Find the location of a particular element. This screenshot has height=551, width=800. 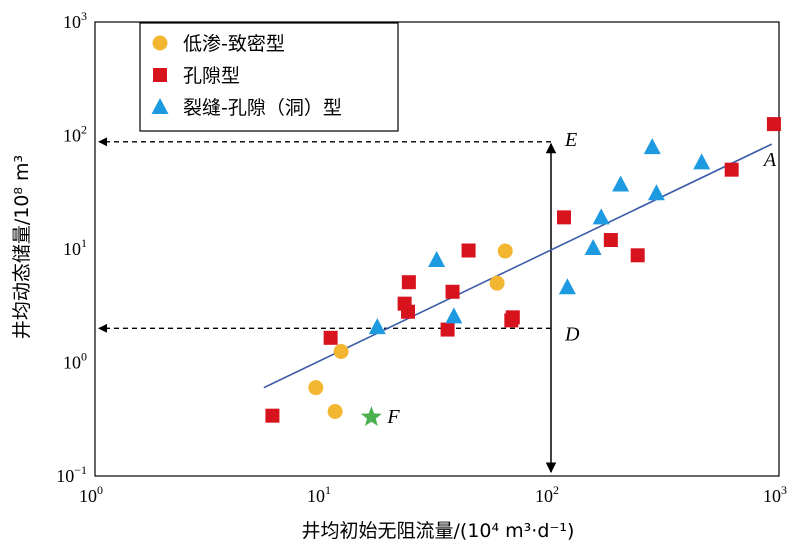

y-tick-label: 10⁻¹ is located at coordinates (71, 474).